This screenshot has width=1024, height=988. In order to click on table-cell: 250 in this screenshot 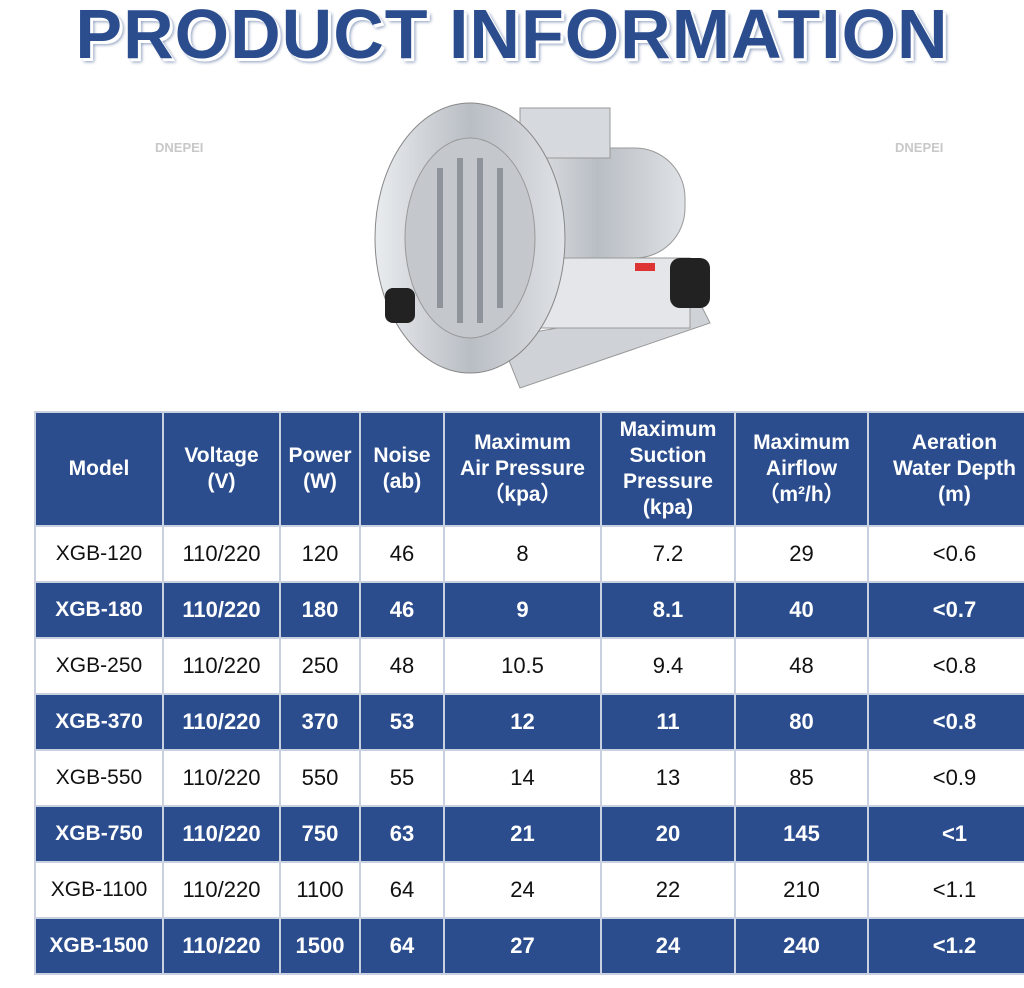, I will do `click(320, 666)`.